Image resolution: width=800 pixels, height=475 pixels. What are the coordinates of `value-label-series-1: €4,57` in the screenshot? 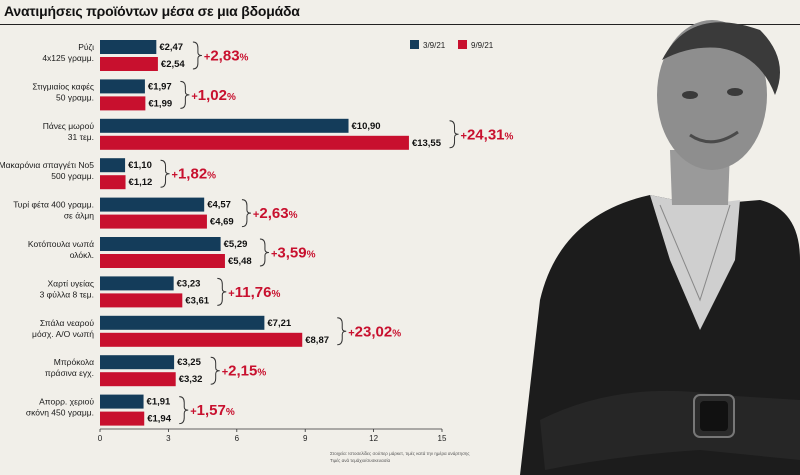 It's located at (219, 205).